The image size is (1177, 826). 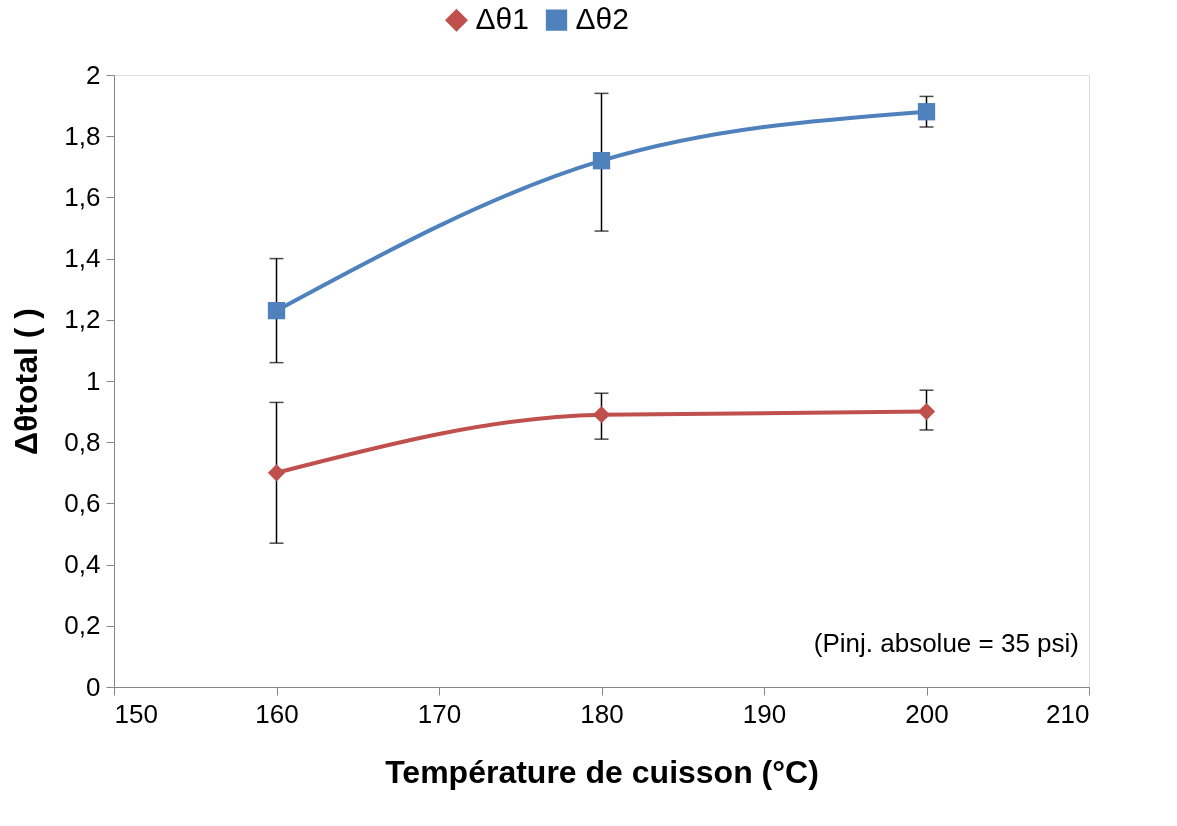 I want to click on annotation: (Pinj. absolue = 35 psi), so click(x=946, y=643).